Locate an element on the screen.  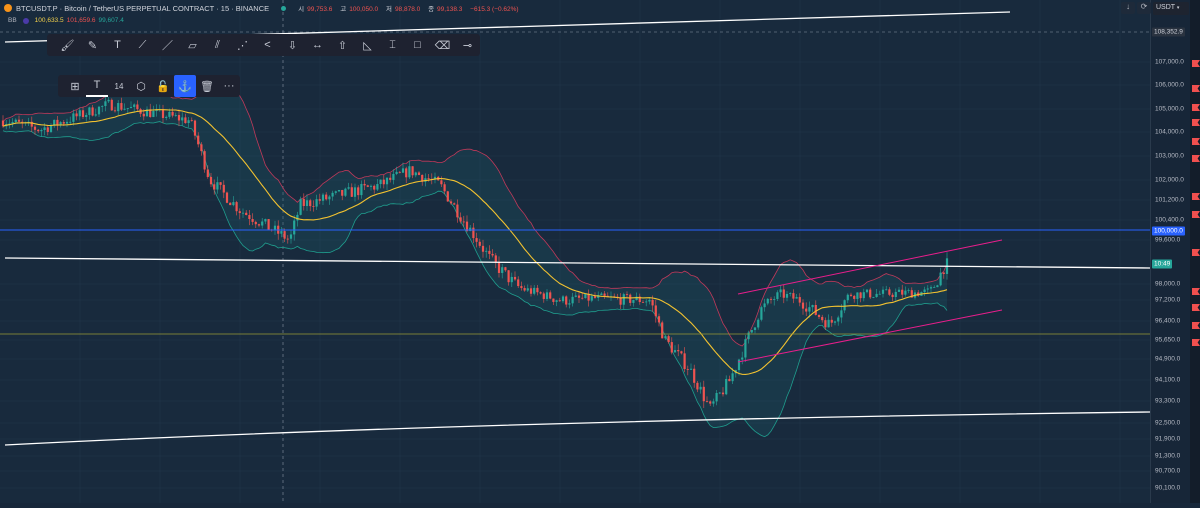
price-tick: 91,900.0 is located at coordinates (1168, 439).